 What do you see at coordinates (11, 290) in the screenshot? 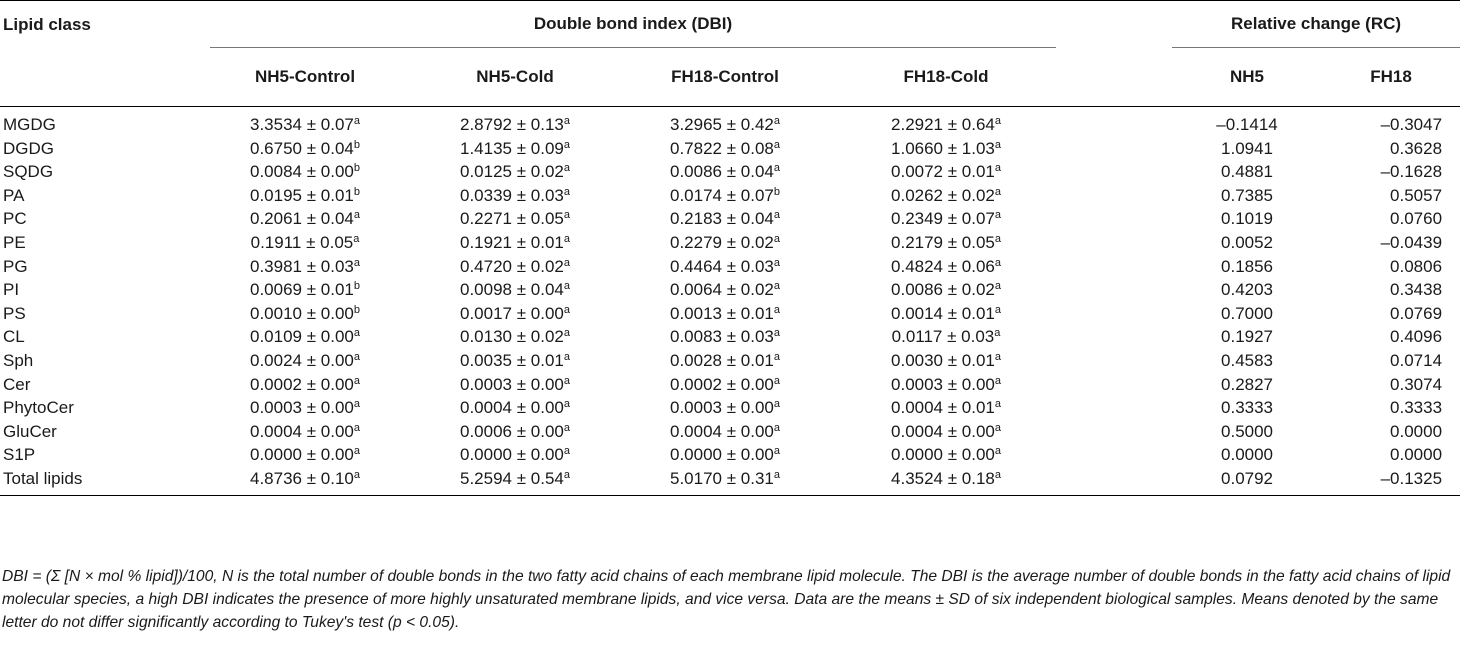
I see `lipid-class-cell: PI` at bounding box center [11, 290].